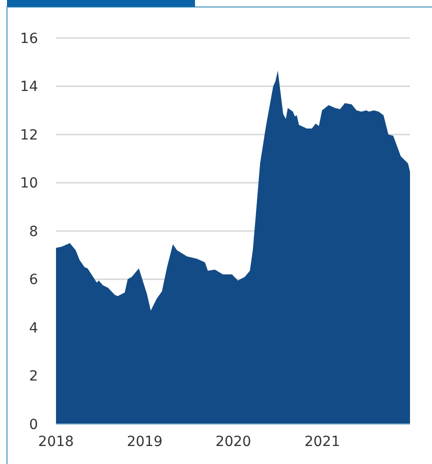  What do you see at coordinates (33, 232) in the screenshot?
I see `y-tick-label: 8` at bounding box center [33, 232].